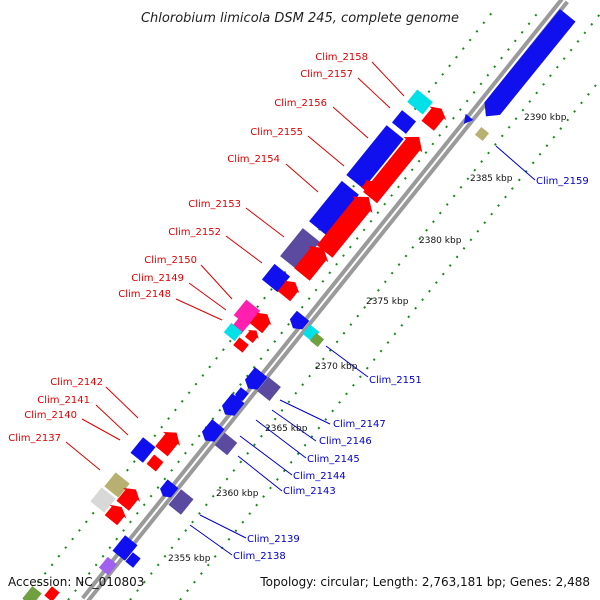 This screenshot has height=600, width=600. What do you see at coordinates (467, 120) in the screenshot?
I see `gene-arrow-blue-tip` at bounding box center [467, 120].